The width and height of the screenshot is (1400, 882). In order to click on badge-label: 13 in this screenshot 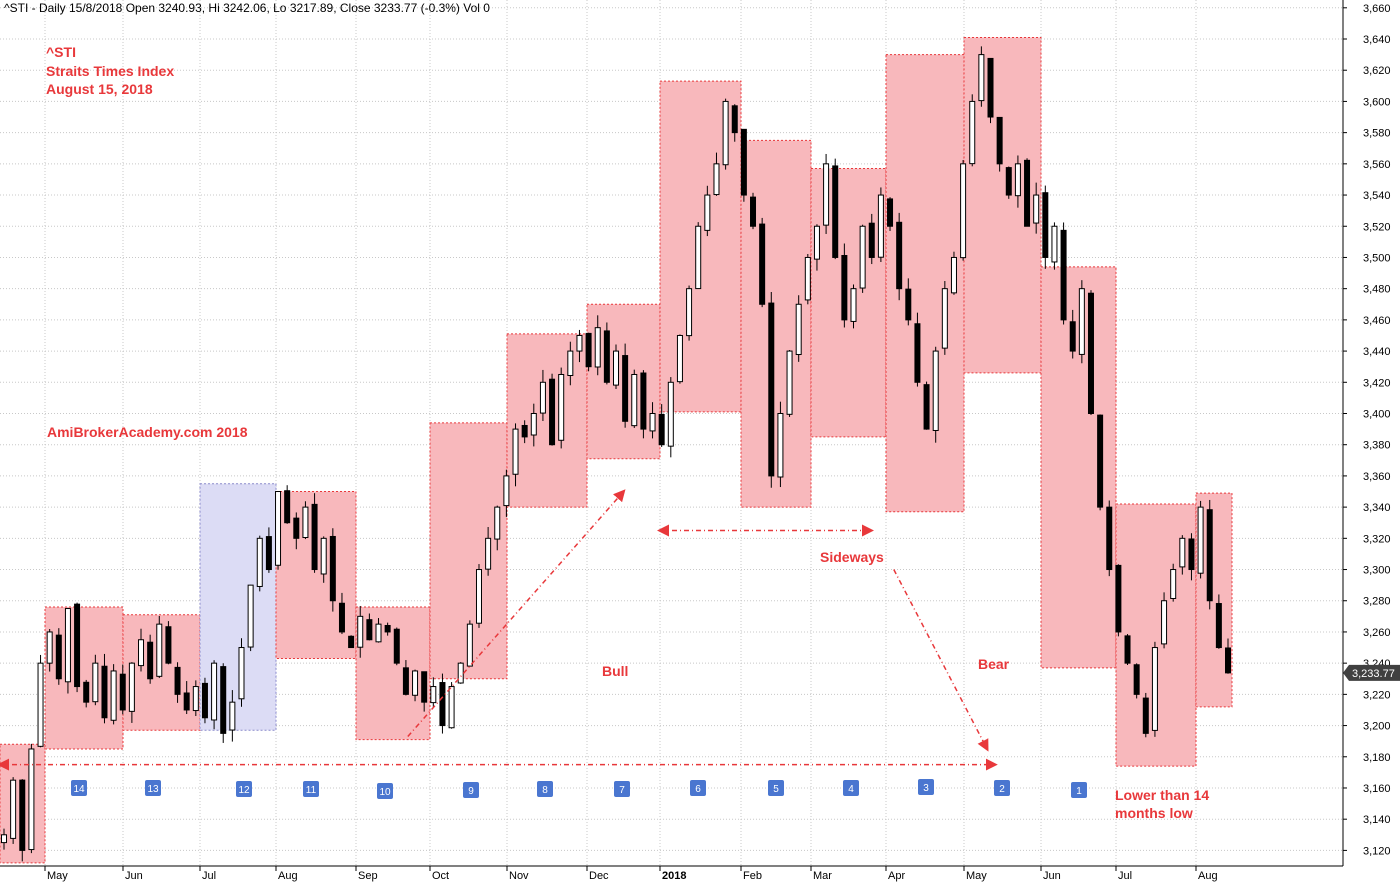, I will do `click(153, 789)`.